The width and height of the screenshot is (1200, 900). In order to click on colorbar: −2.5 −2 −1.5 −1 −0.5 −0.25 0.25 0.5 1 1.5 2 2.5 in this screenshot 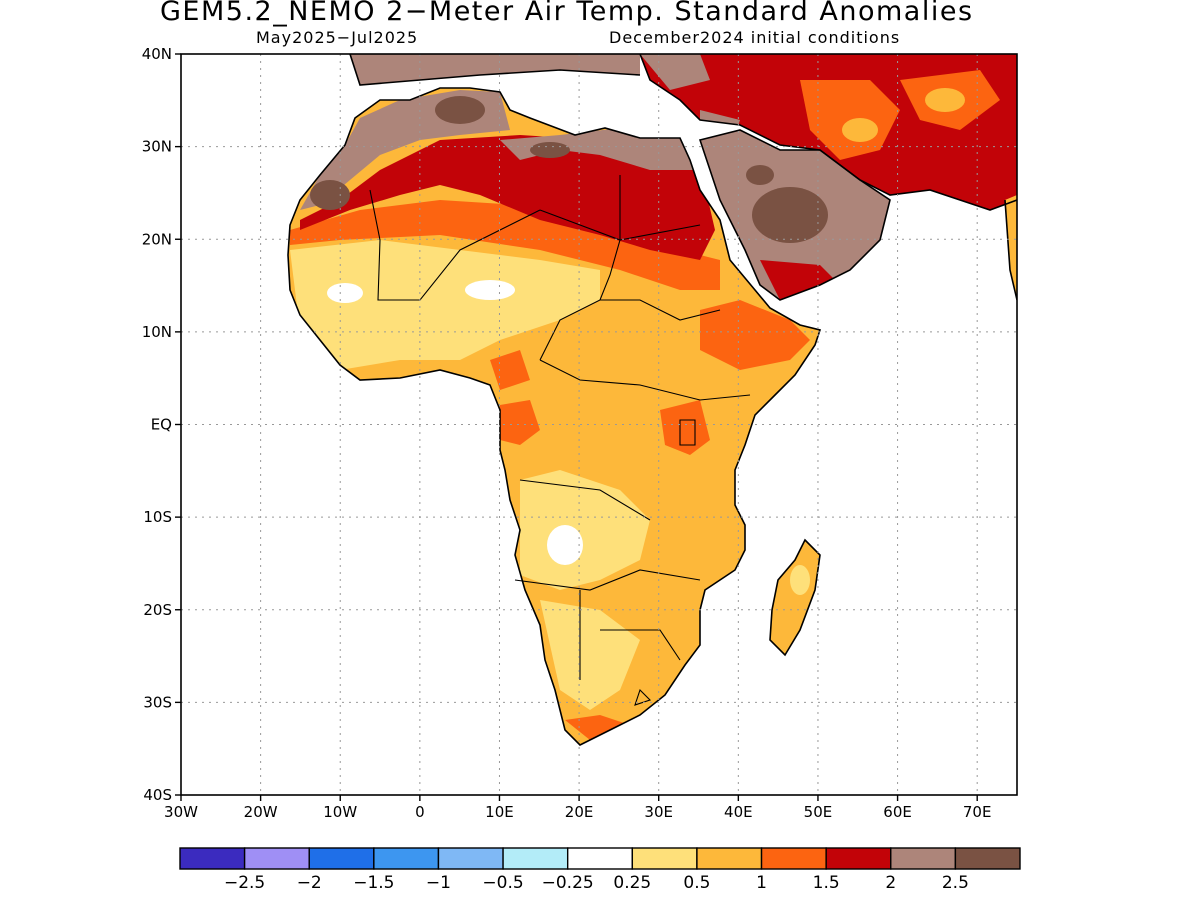, I will do `click(600, 870)`.